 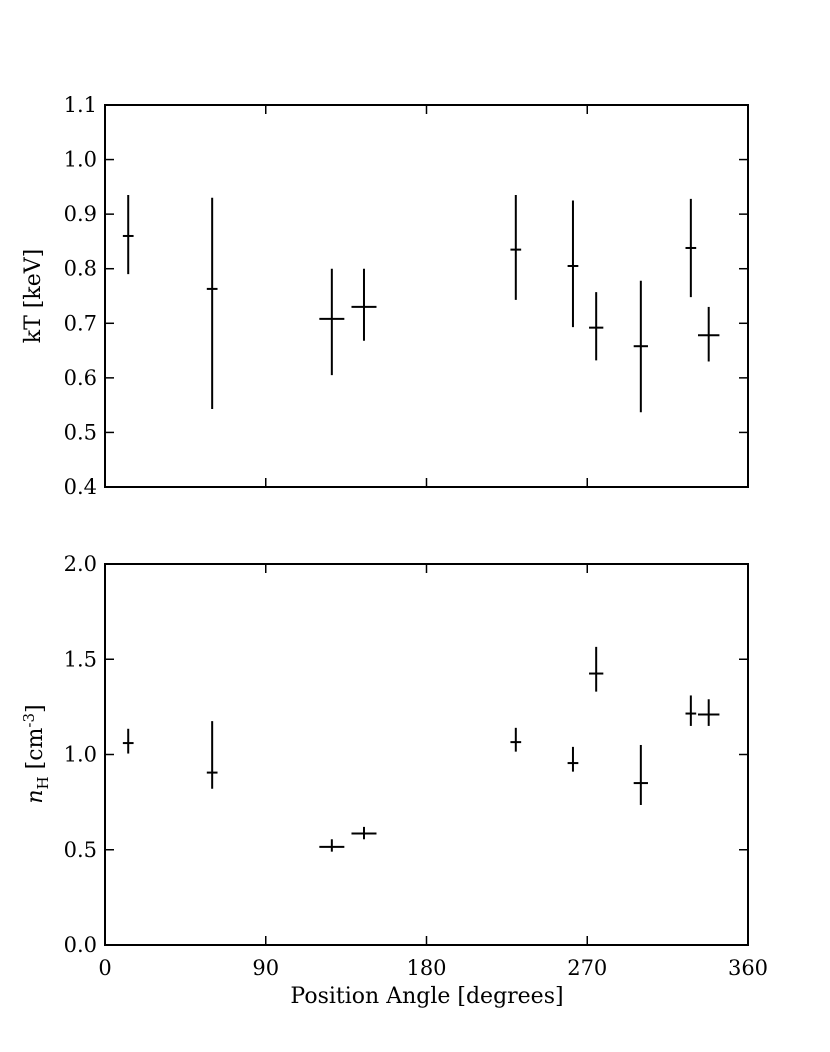 I want to click on nh-x-tick-label: 180, so click(x=426, y=968).